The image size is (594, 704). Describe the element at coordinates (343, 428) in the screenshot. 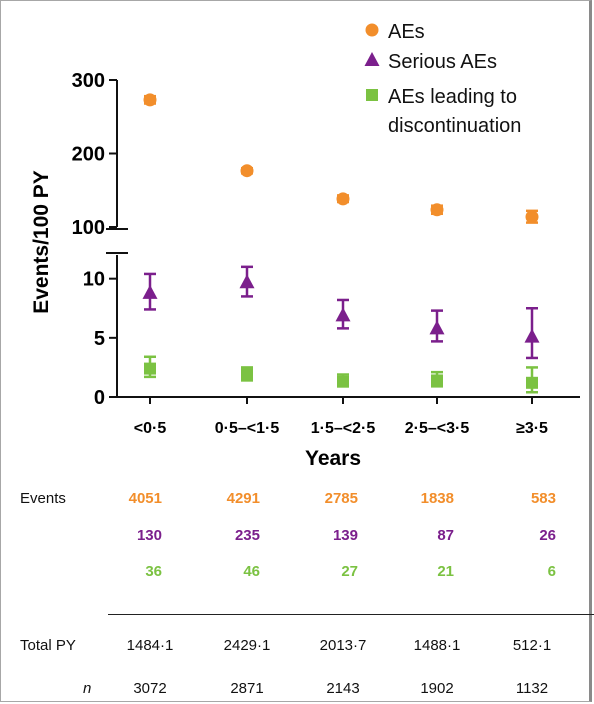

I see `x-tick-label: 1·5–<2·5` at that location.